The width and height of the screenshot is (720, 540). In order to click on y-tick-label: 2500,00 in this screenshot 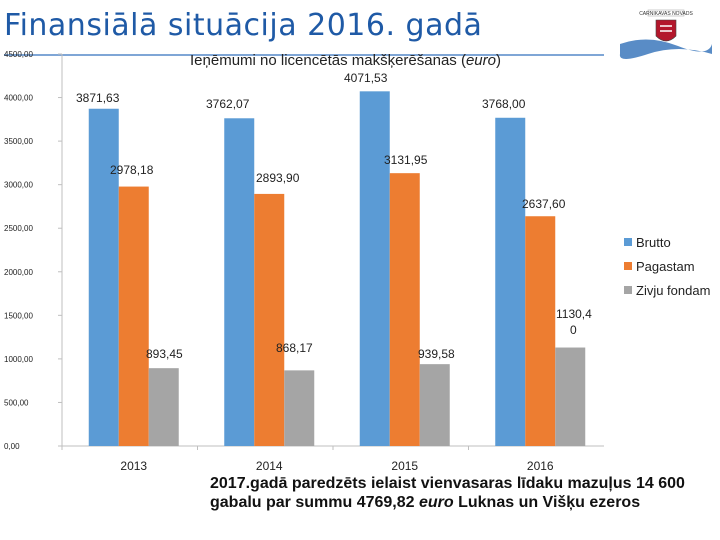, I will do `click(18, 228)`.